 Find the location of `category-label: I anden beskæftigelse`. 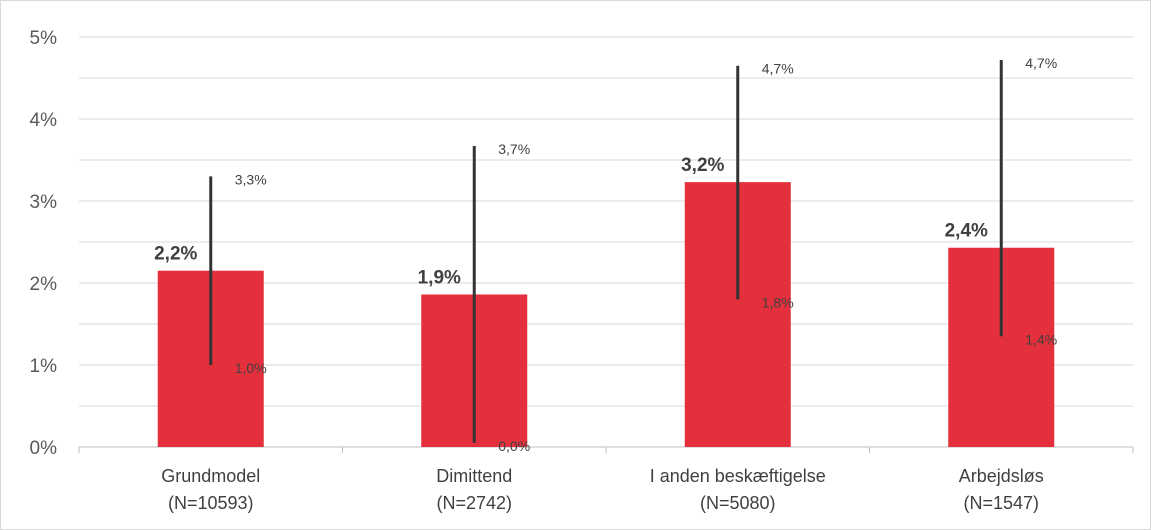

category-label: I anden beskæftigelse is located at coordinates (738, 476).